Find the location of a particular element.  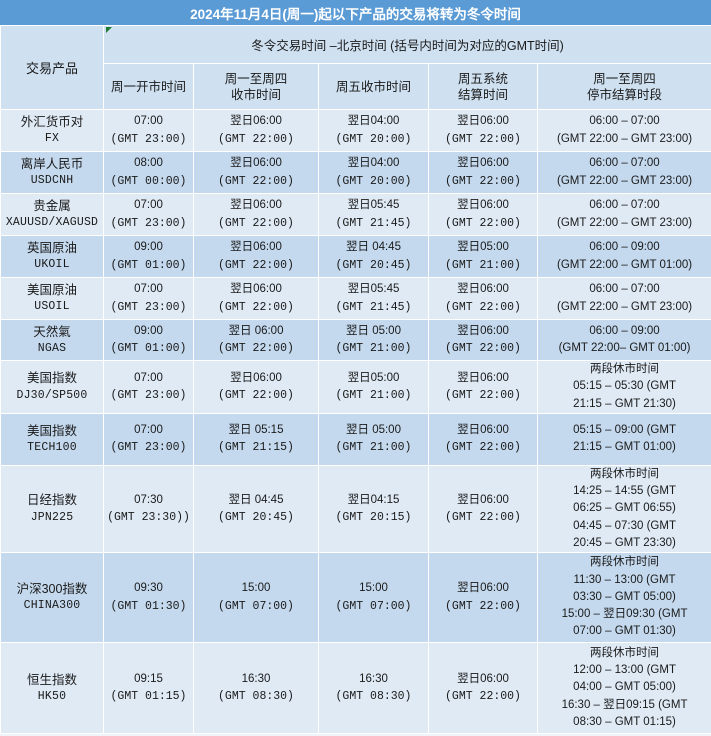

cell-fri-close-line2: (GMT 21:00) is located at coordinates (373, 448).